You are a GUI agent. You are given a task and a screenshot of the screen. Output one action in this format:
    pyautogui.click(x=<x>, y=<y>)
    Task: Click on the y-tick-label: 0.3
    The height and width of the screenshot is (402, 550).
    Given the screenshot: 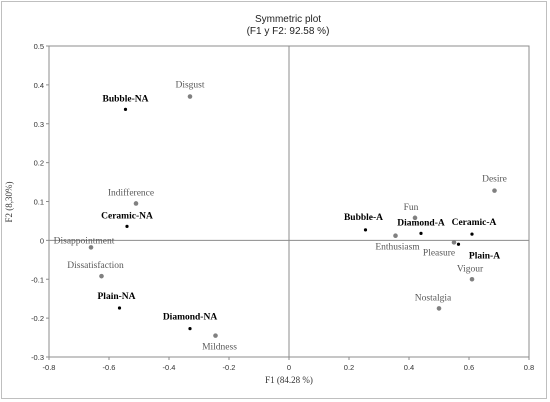 What is the action you would take?
    pyautogui.click(x=39, y=124)
    